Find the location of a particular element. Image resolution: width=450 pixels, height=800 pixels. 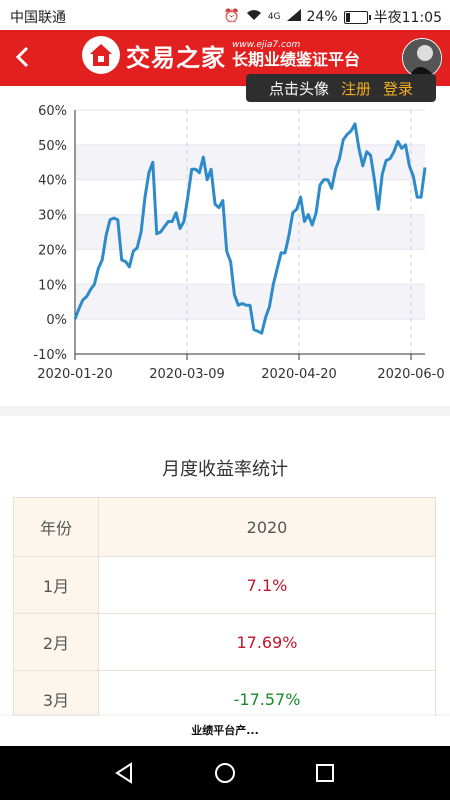

table-row: 1月 7.1% is located at coordinates (224, 585).